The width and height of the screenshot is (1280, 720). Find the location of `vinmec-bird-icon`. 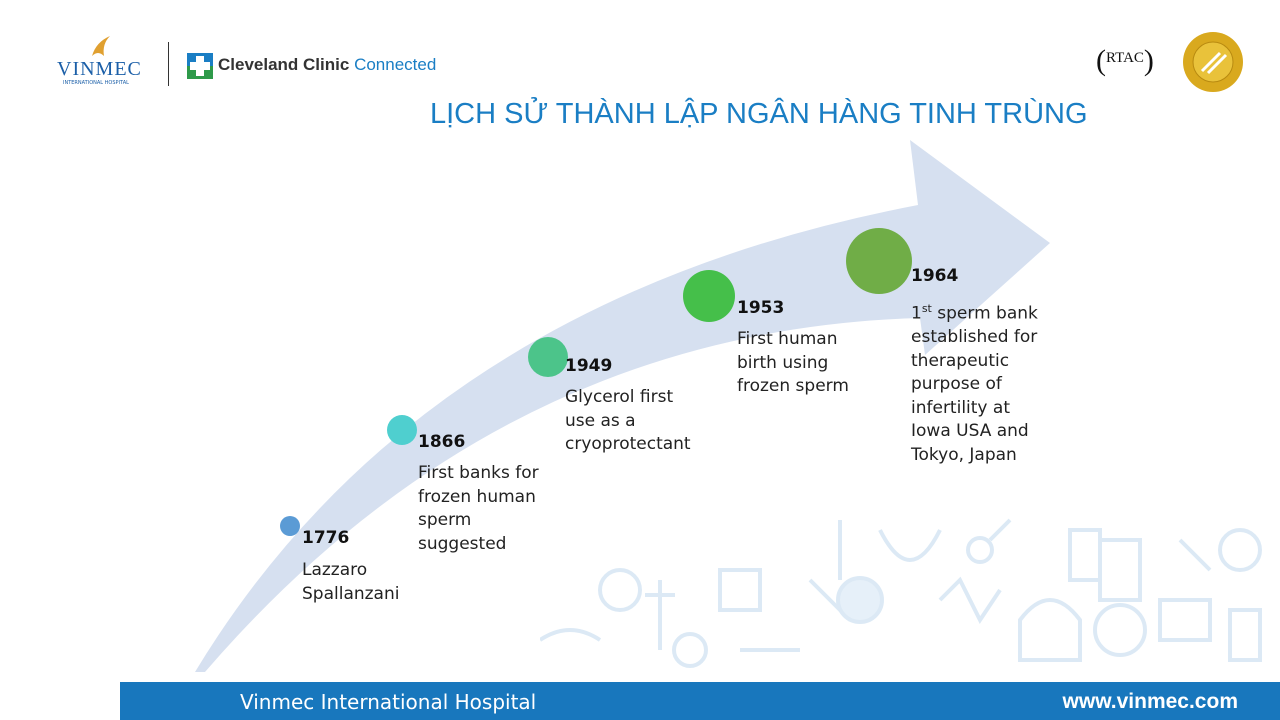

vinmec-bird-icon is located at coordinates (101, 46).